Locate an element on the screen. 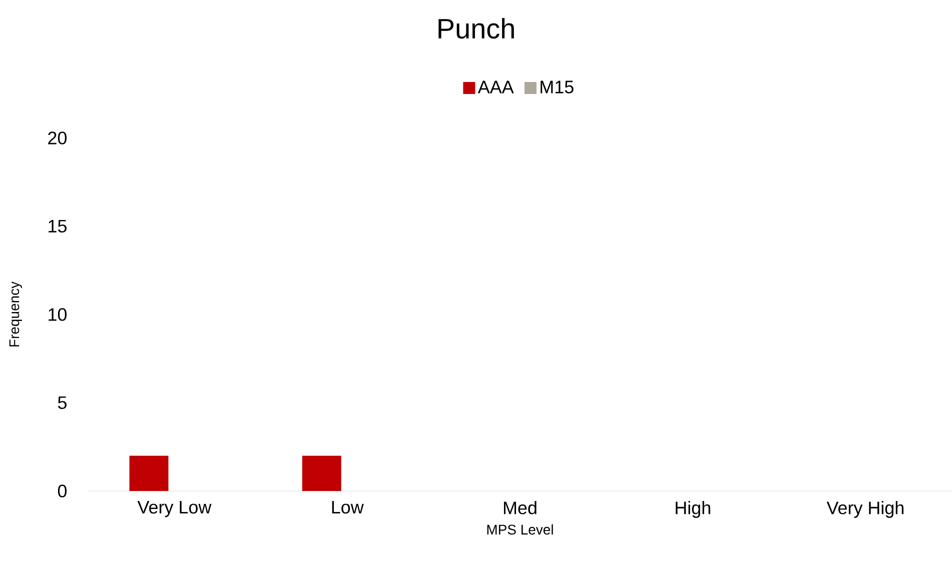  x-tick-label: Very High is located at coordinates (865, 509).